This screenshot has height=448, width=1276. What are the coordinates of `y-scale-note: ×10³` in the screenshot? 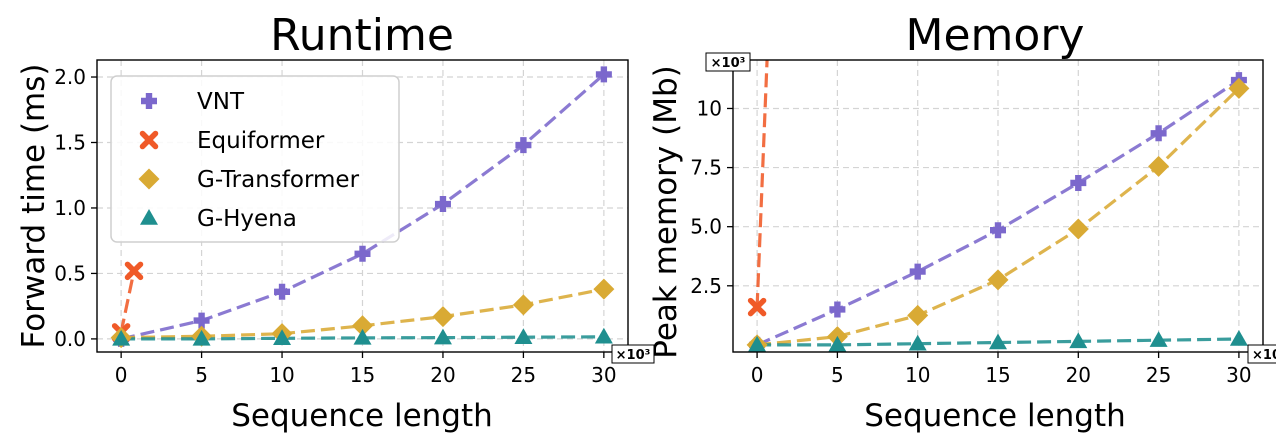 It's located at (728, 63).